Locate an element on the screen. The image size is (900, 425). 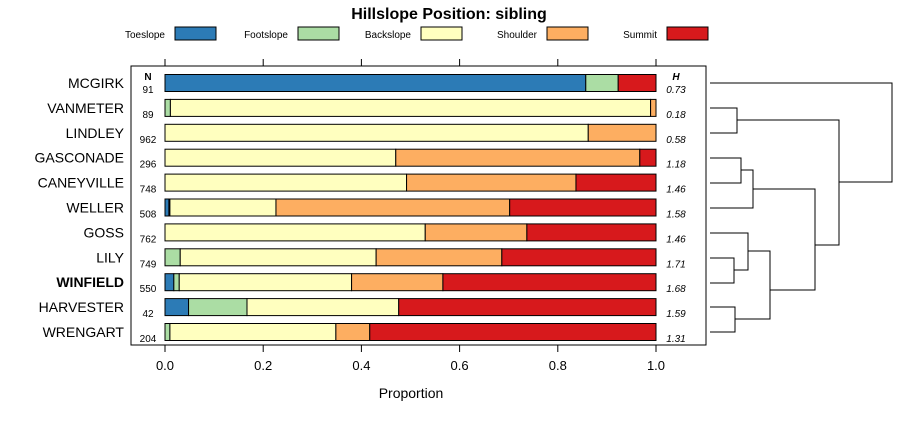
n-value: 748 is located at coordinates (148, 190).